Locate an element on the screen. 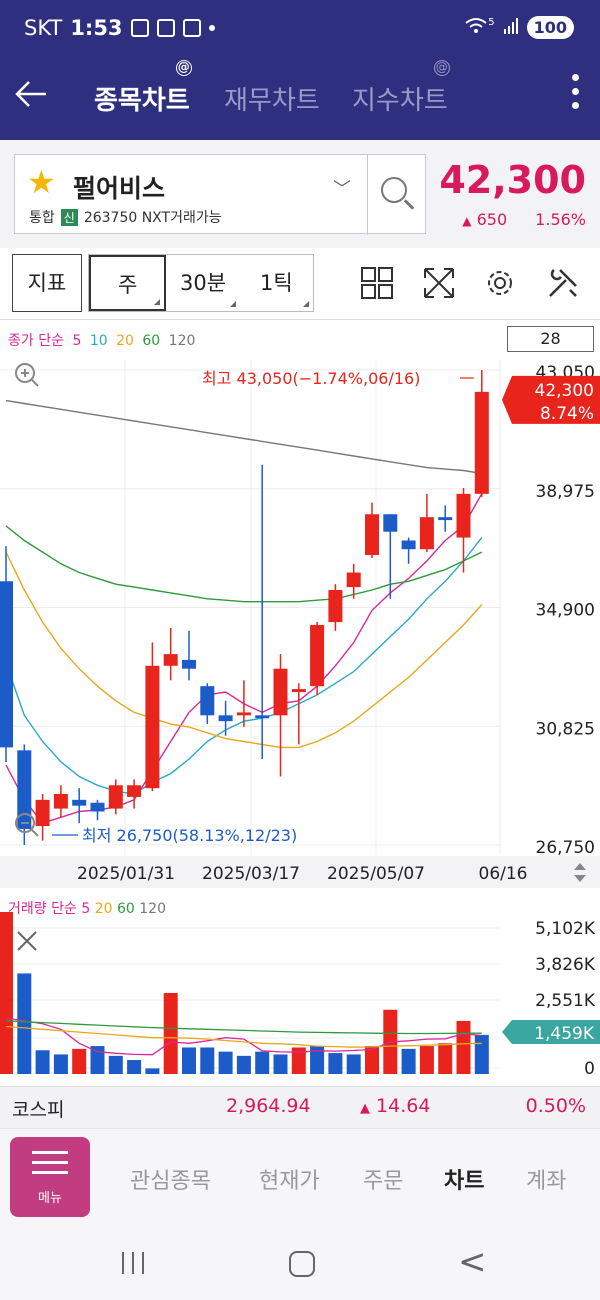  system-back-icon: < is located at coordinates (472, 1262).